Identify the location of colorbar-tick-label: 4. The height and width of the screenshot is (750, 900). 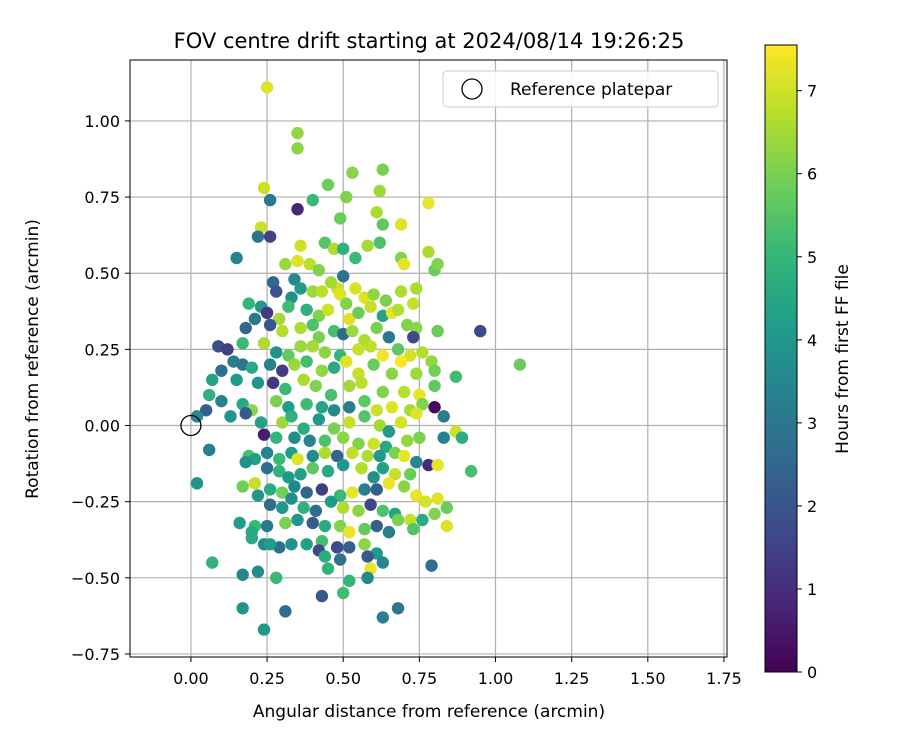
(812, 340).